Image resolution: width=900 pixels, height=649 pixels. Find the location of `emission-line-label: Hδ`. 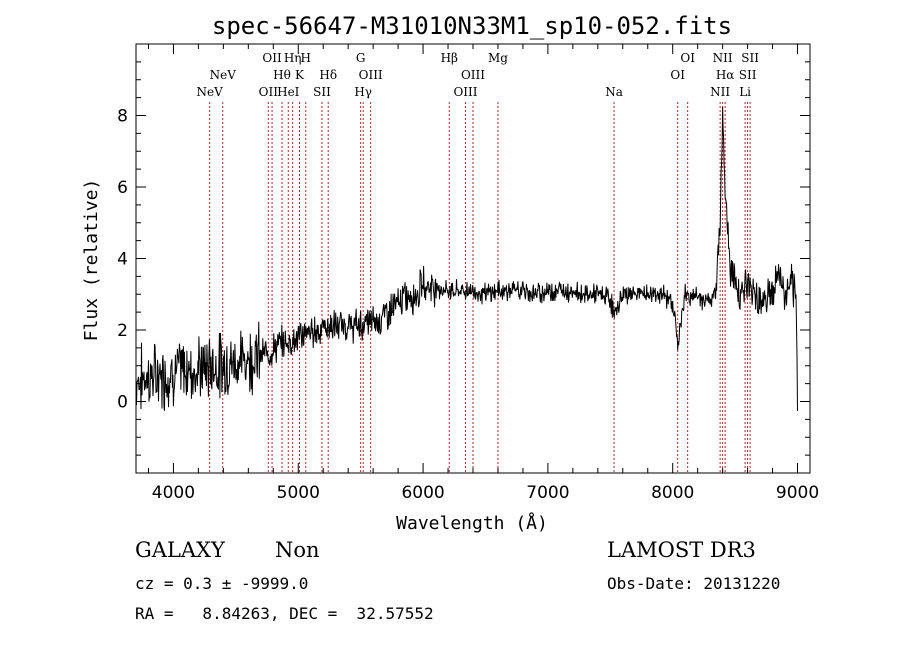

emission-line-label: Hδ is located at coordinates (328, 75).